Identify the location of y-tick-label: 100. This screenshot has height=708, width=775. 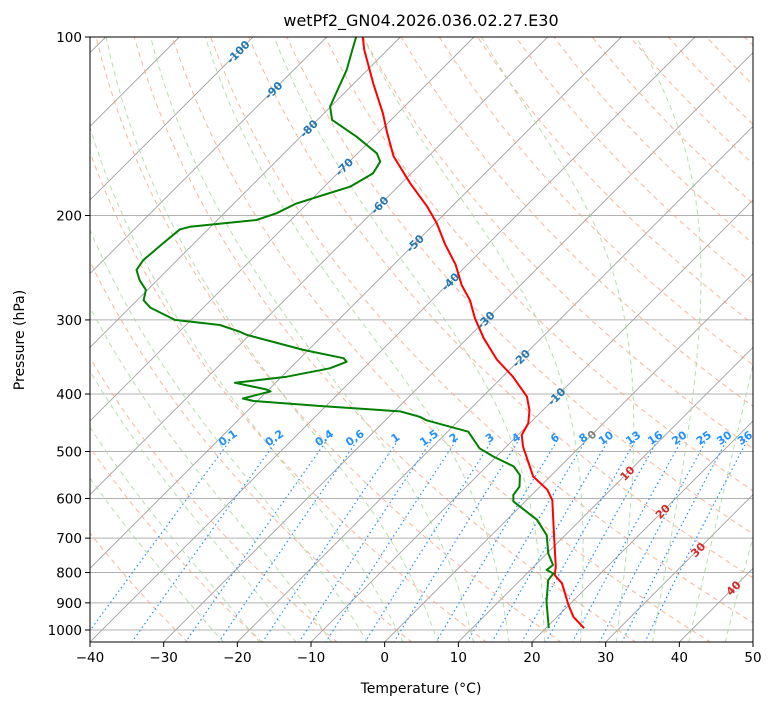
(69, 38).